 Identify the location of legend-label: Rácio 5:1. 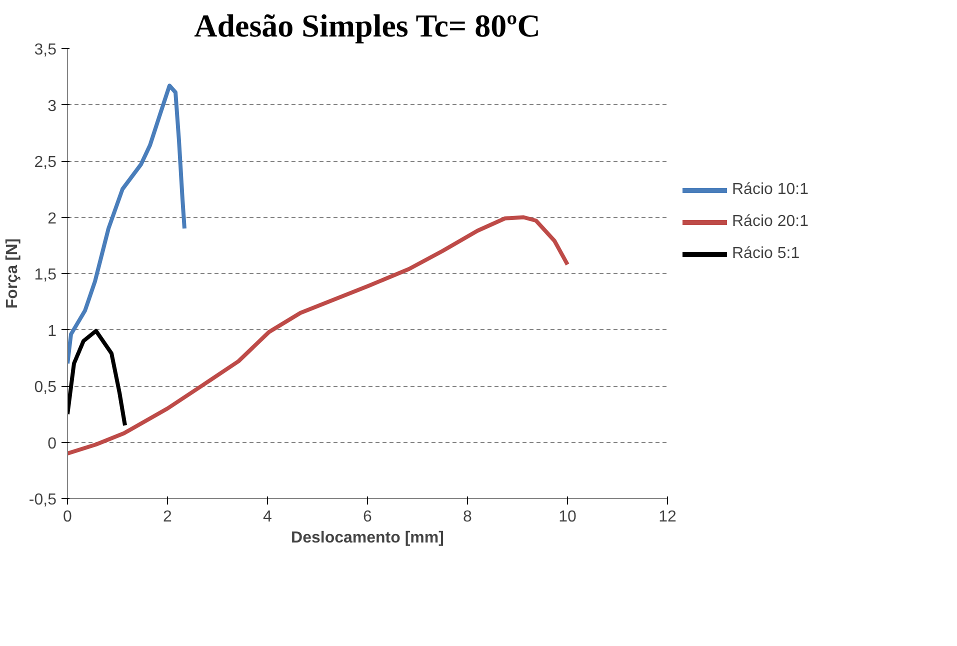
(766, 254).